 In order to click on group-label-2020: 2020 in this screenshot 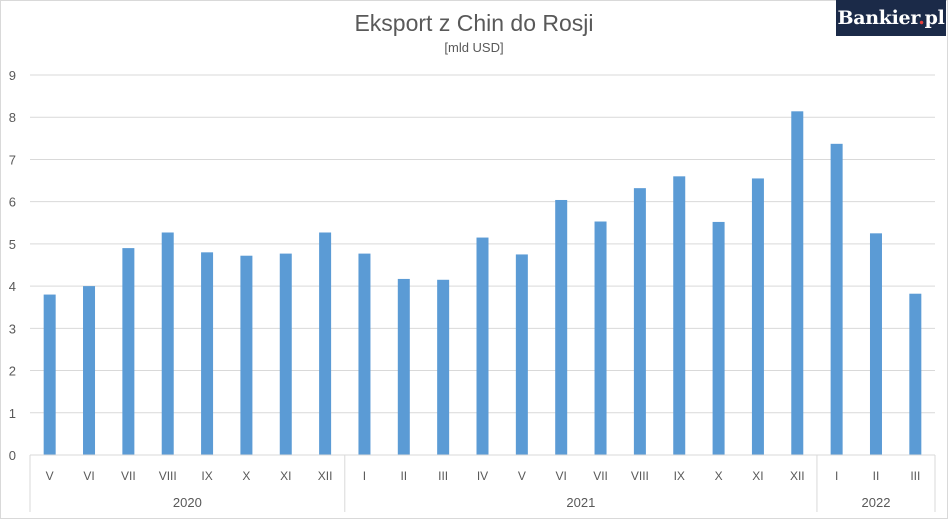, I will do `click(187, 502)`.